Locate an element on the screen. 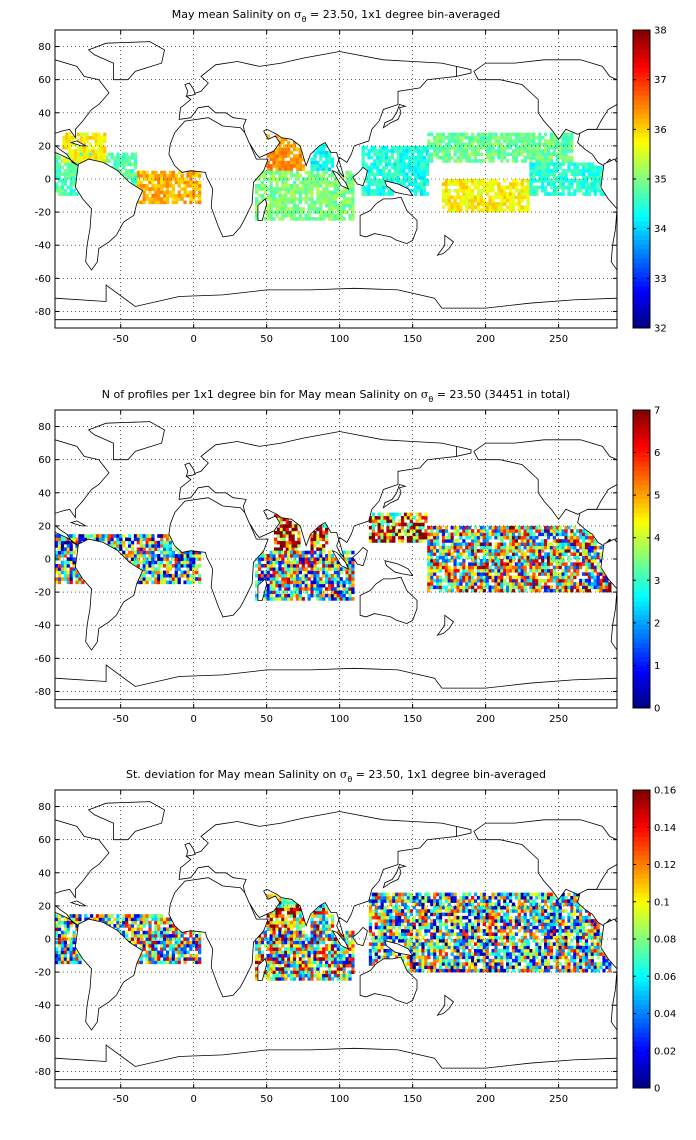  colorbar-tick-label: 0 is located at coordinates (657, 709).